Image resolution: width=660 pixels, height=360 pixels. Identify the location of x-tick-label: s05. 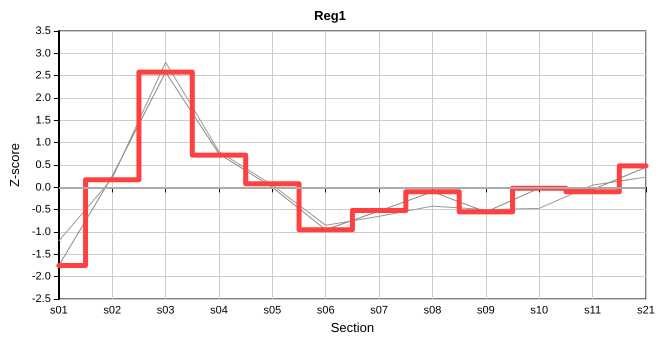
(272, 310).